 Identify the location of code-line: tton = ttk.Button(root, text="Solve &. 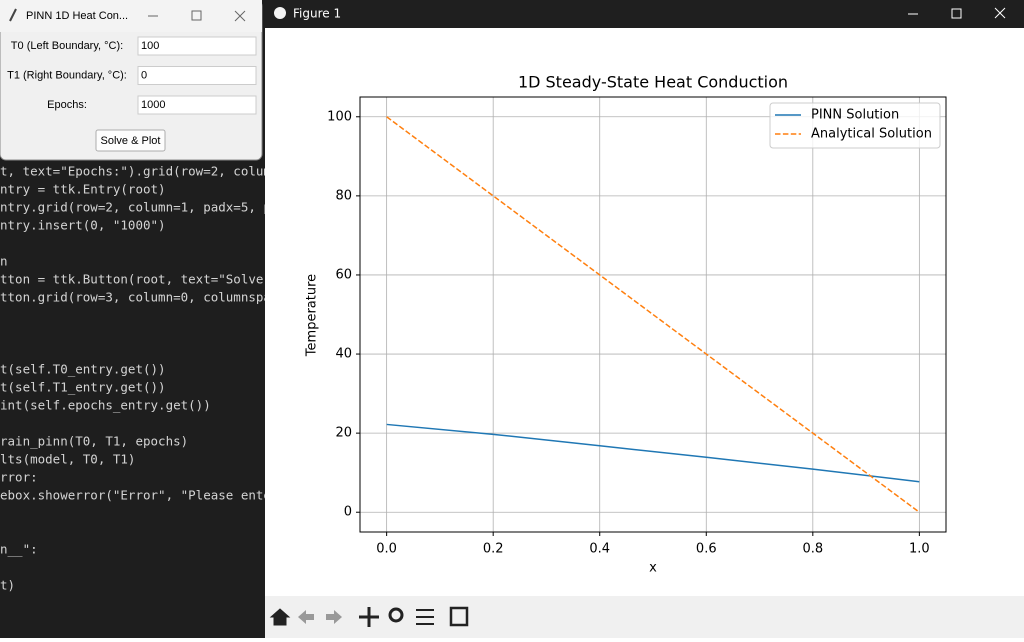
(139, 279).